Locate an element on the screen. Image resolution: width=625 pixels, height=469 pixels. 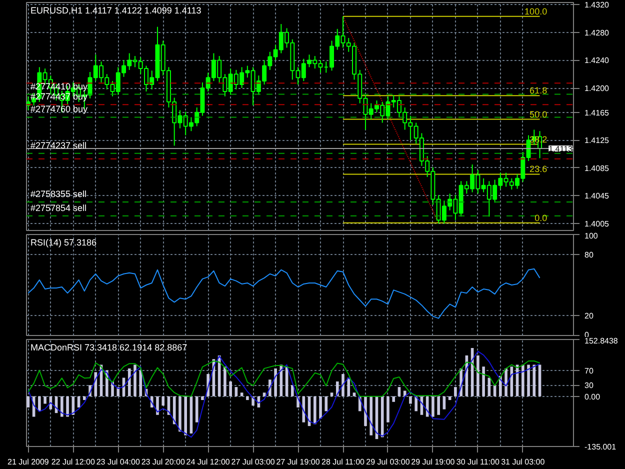
x-tick-label: 22 Jul 12:00 is located at coordinates (73, 462).